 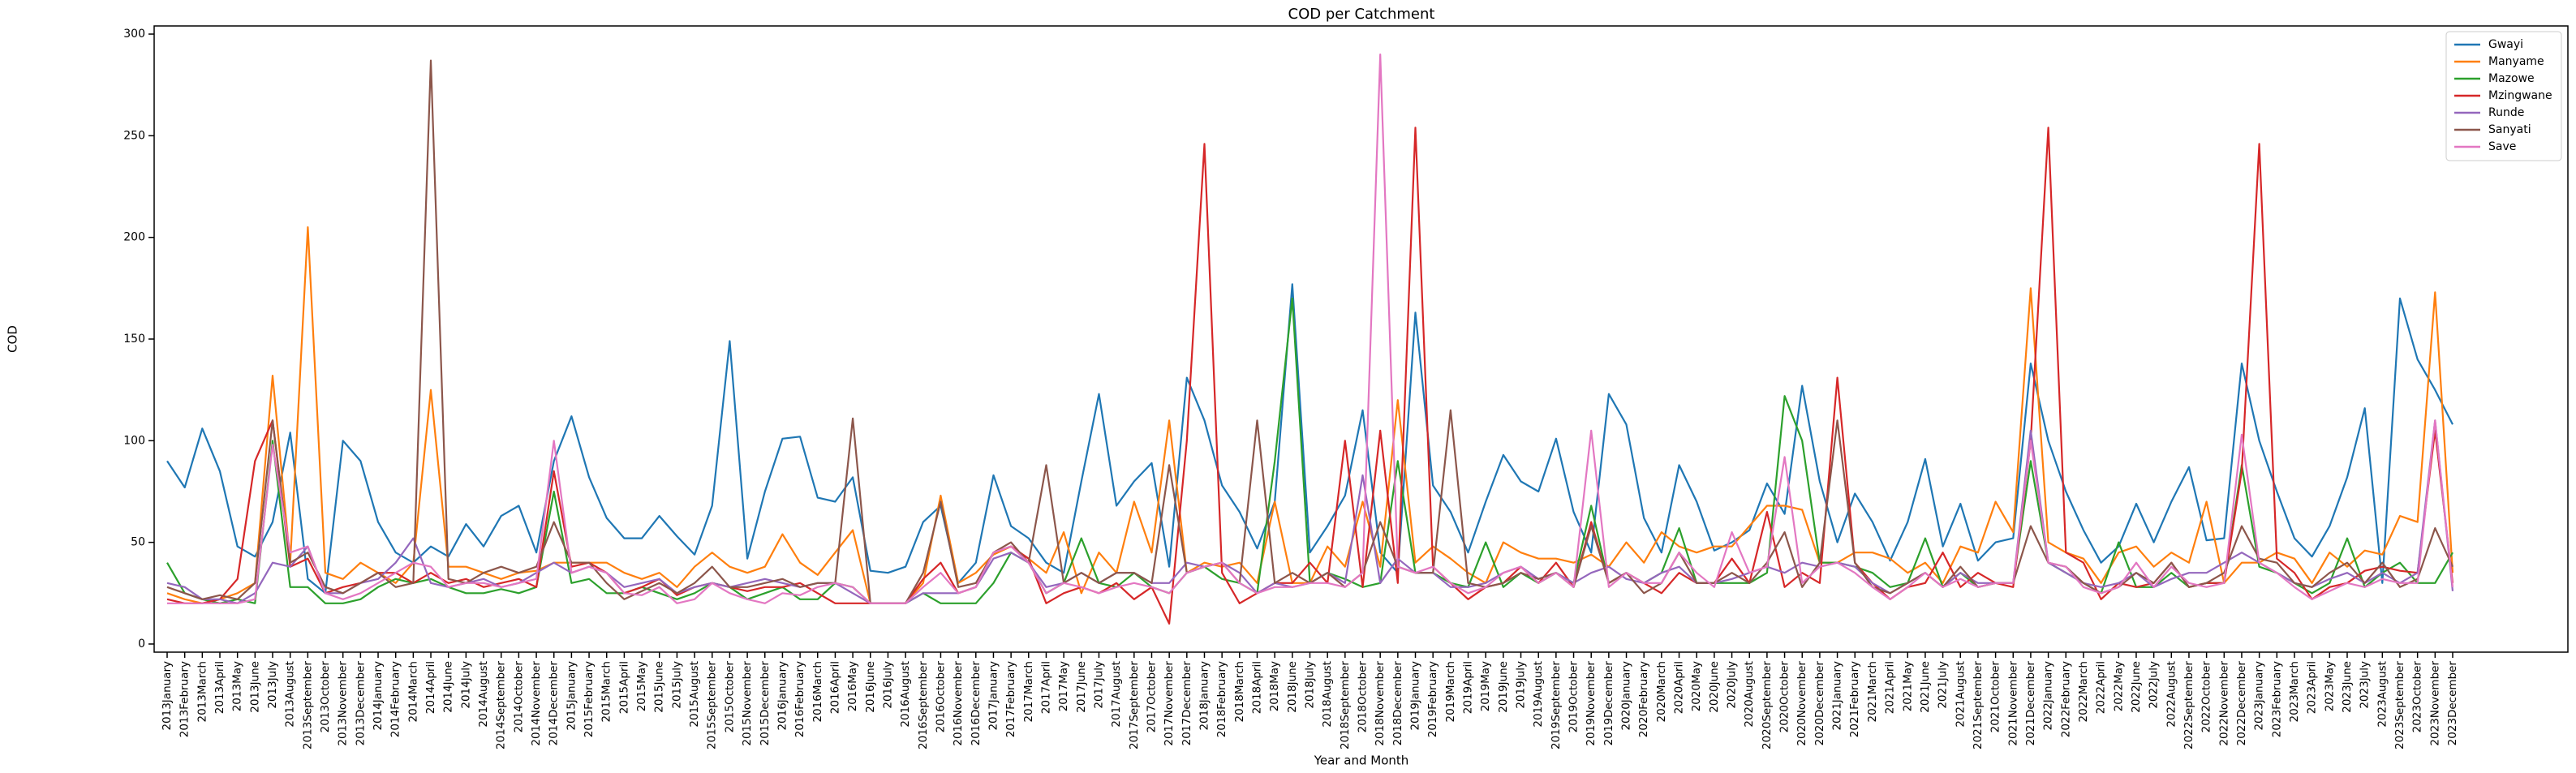 What do you see at coordinates (536, 703) in the screenshot?
I see `x-tick-label: 2014November` at bounding box center [536, 703].